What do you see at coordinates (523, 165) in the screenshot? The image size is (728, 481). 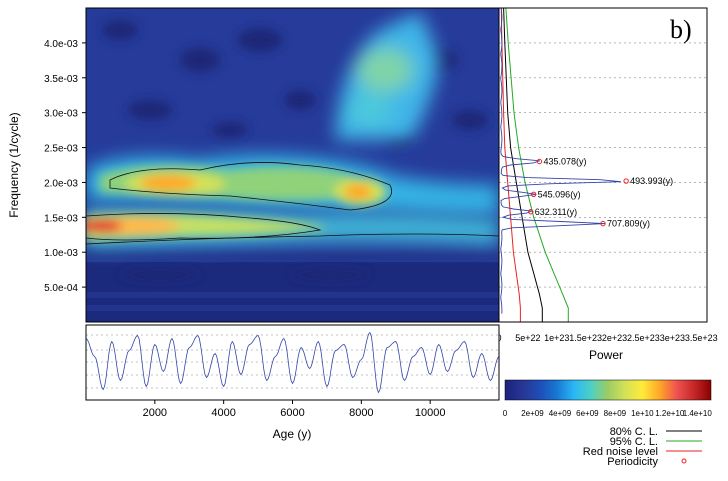 I see `power-series-80-c-l-` at bounding box center [523, 165].